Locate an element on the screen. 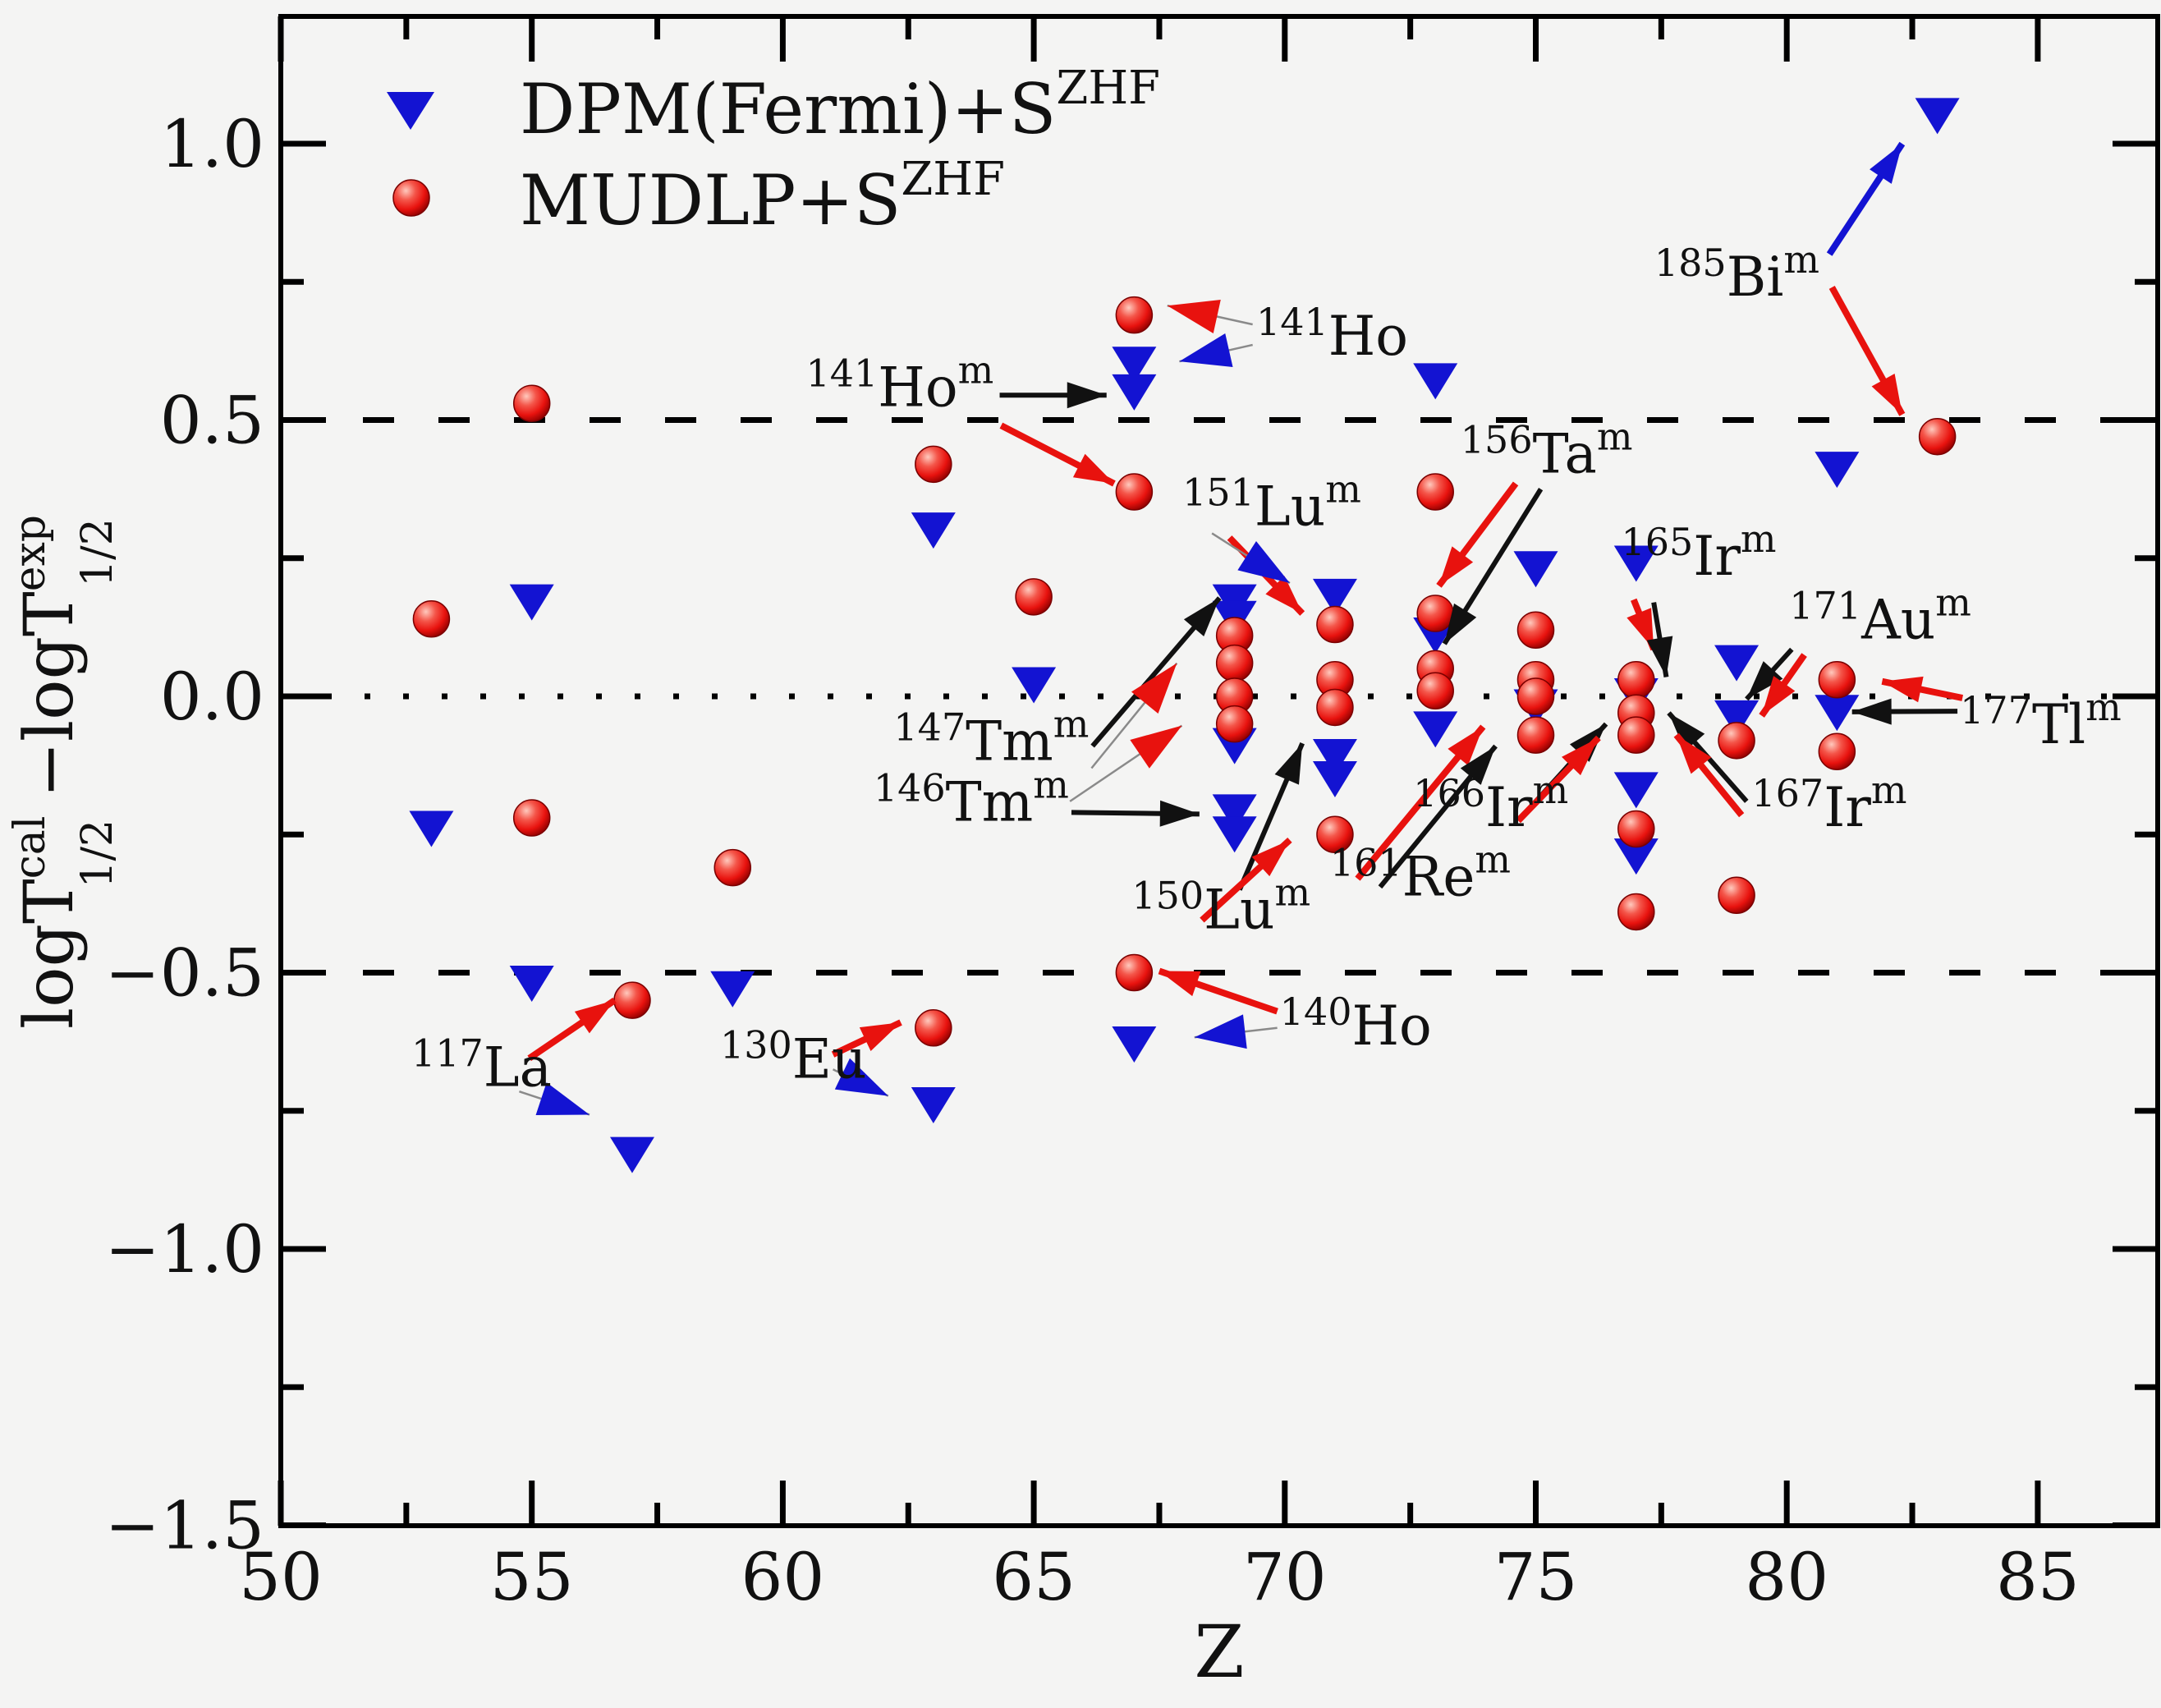 This screenshot has height=1708, width=2161. x-tick-label: 50 is located at coordinates (281, 1577).